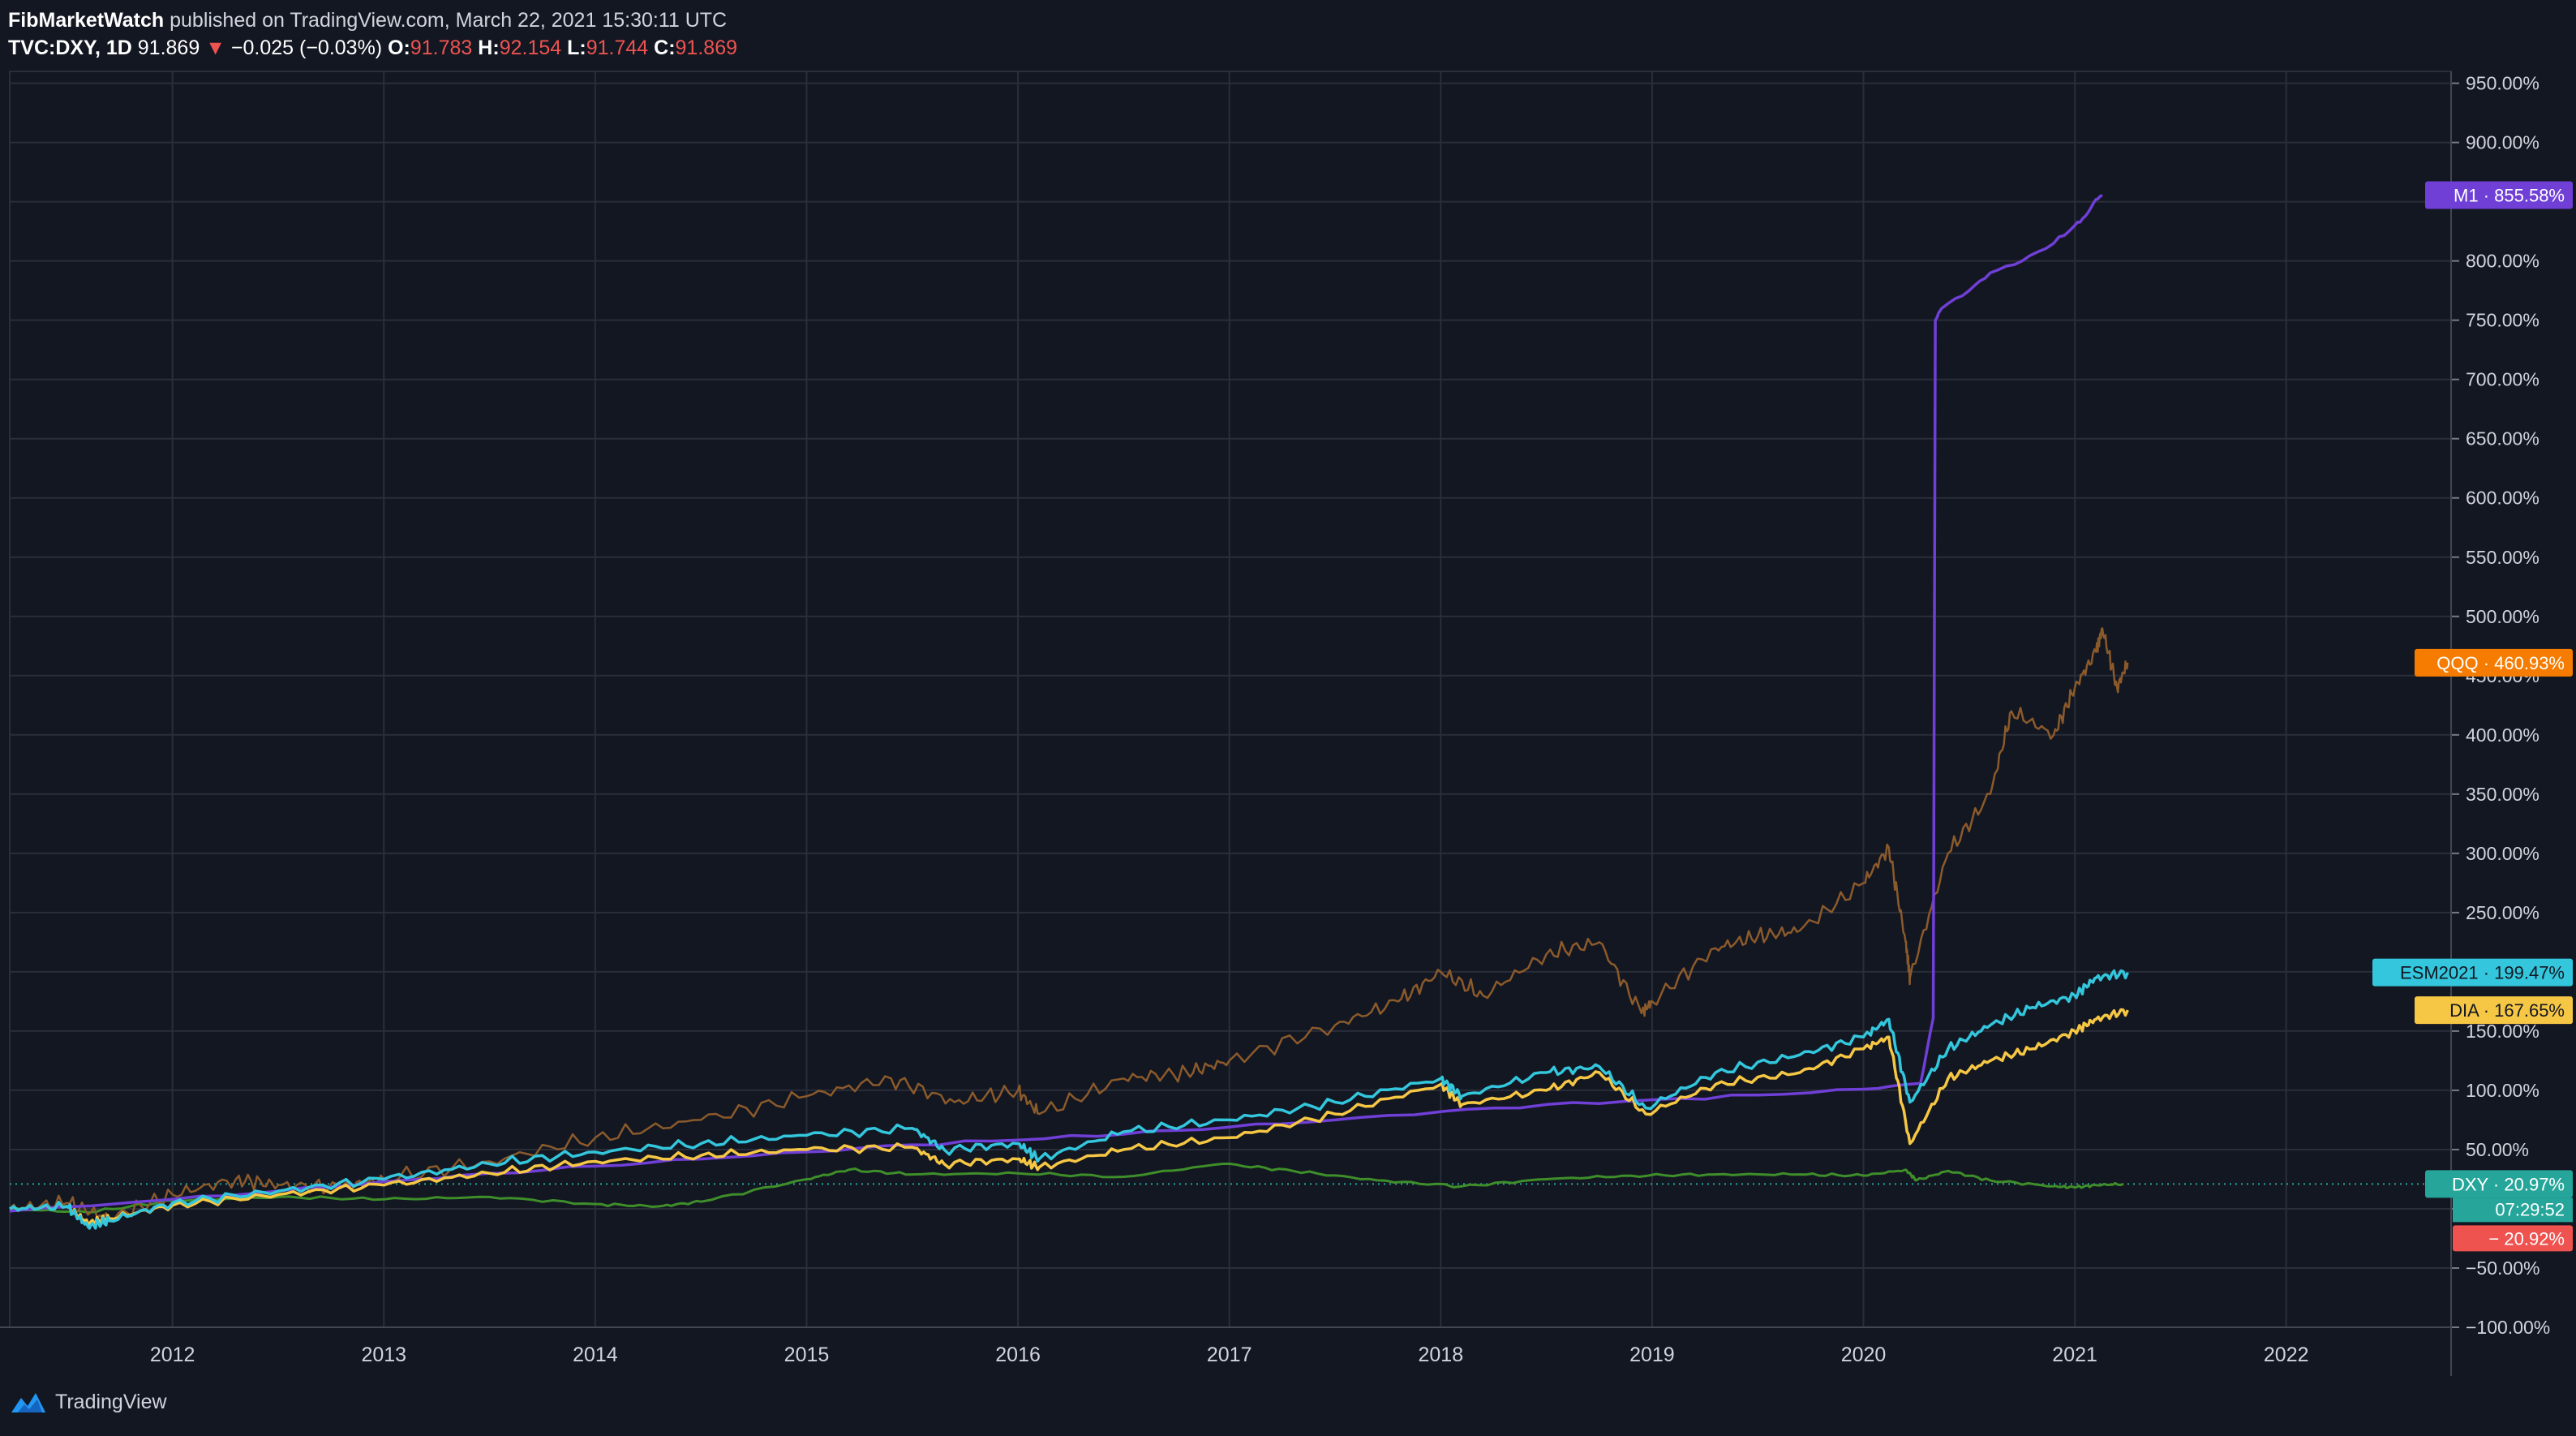 Image resolution: width=2576 pixels, height=1436 pixels. I want to click on x-tick-label: 2012, so click(172, 1355).